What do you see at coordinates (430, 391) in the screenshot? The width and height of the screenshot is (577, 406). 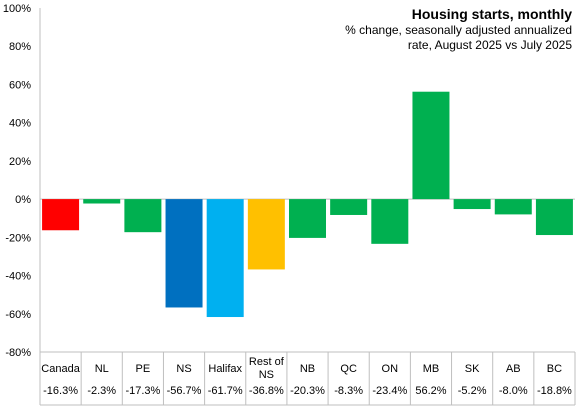 I see `value-label: 56.2%` at bounding box center [430, 391].